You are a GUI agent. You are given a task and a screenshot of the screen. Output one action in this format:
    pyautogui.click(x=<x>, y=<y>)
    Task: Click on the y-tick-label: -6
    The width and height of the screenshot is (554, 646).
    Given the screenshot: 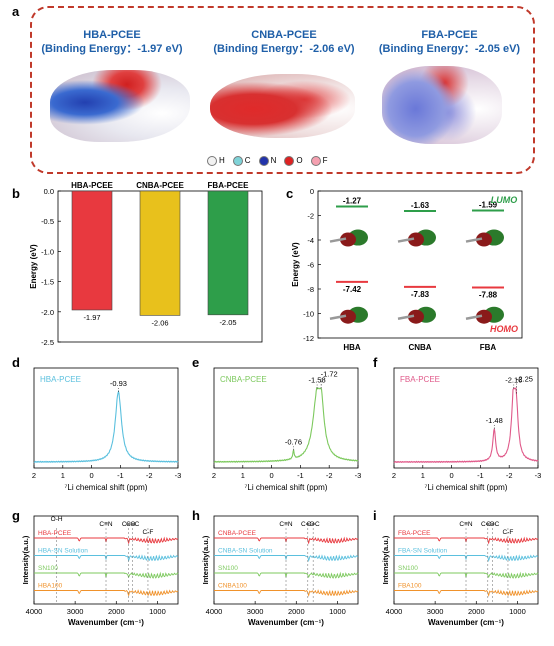 What is the action you would take?
    pyautogui.click(x=310, y=265)
    